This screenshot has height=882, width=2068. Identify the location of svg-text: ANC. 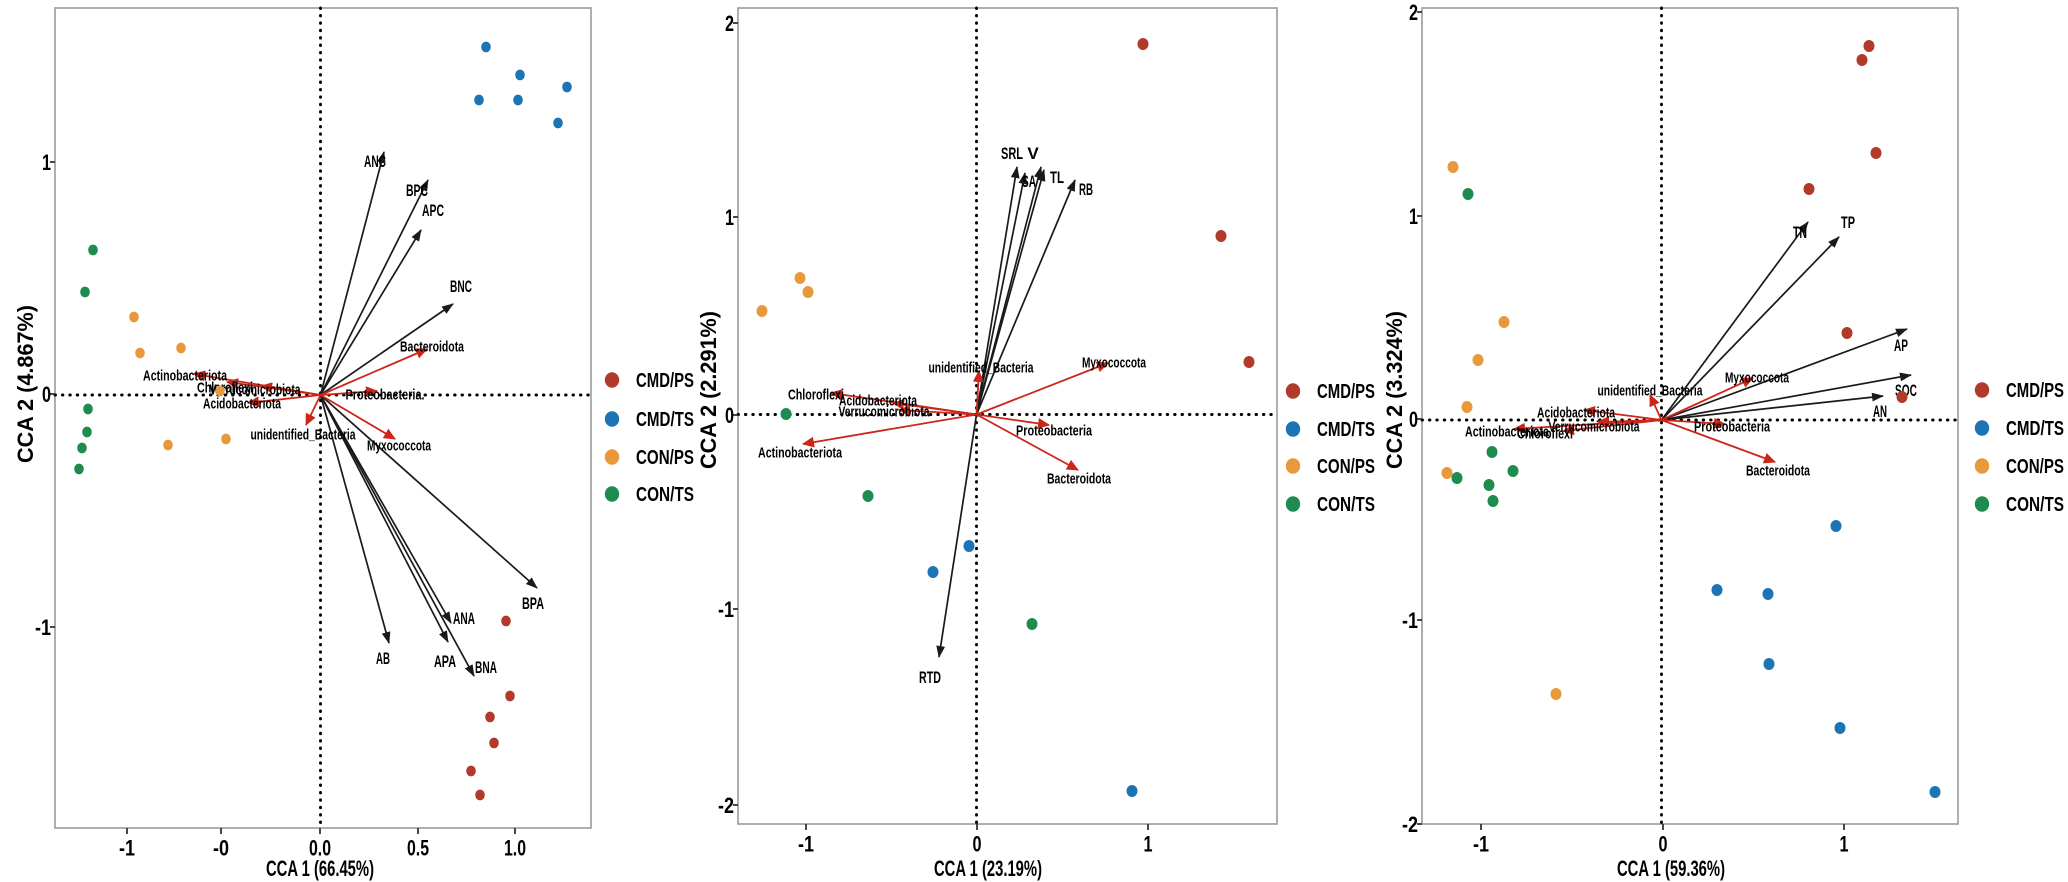
(375, 161).